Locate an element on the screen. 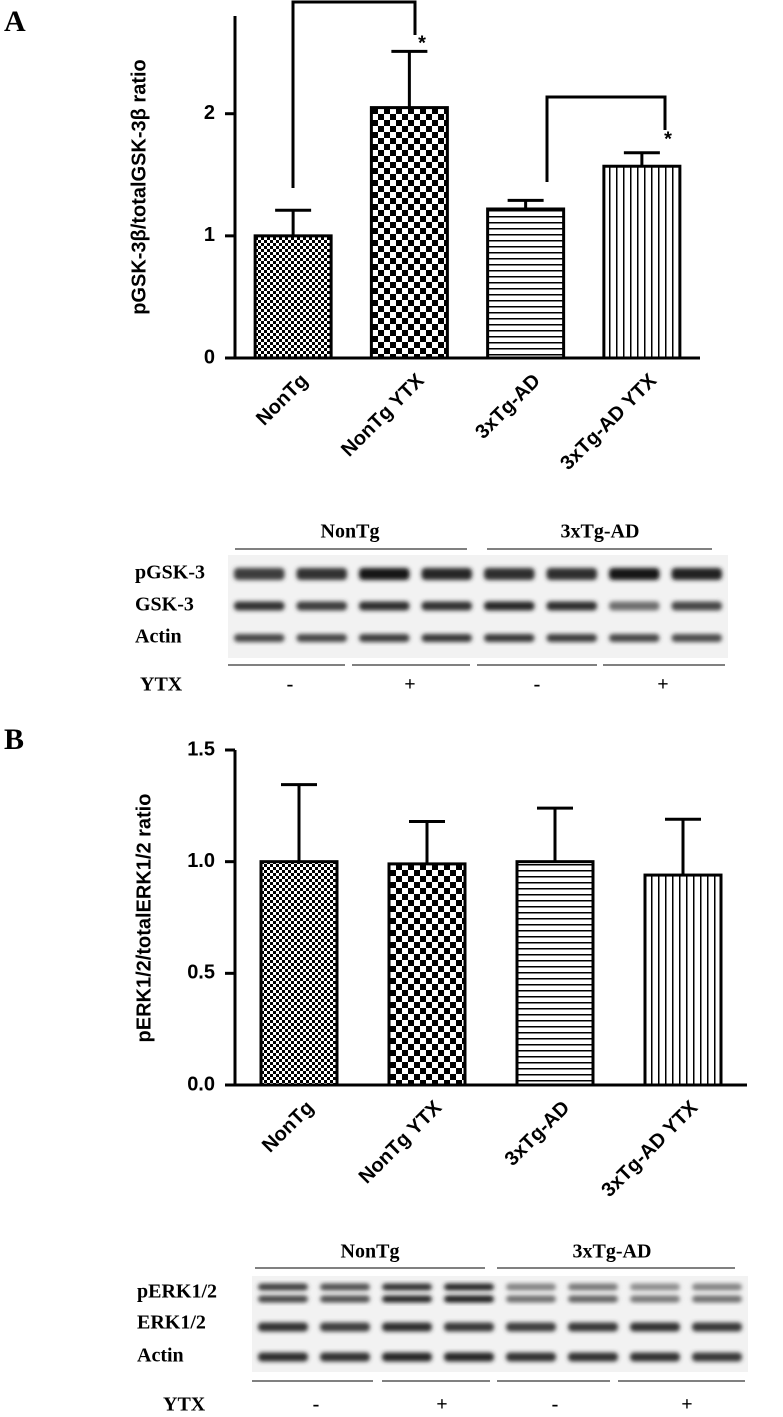 Image resolution: width=783 pixels, height=1417 pixels. y-axis-label: pGSK-3β/totalGSK-3β ratio is located at coordinates (139, 187).